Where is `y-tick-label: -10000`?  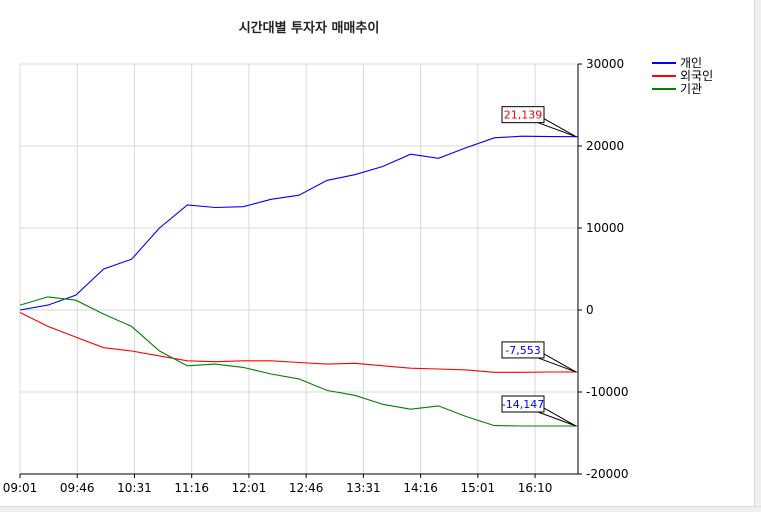 y-tick-label: -10000 is located at coordinates (607, 392).